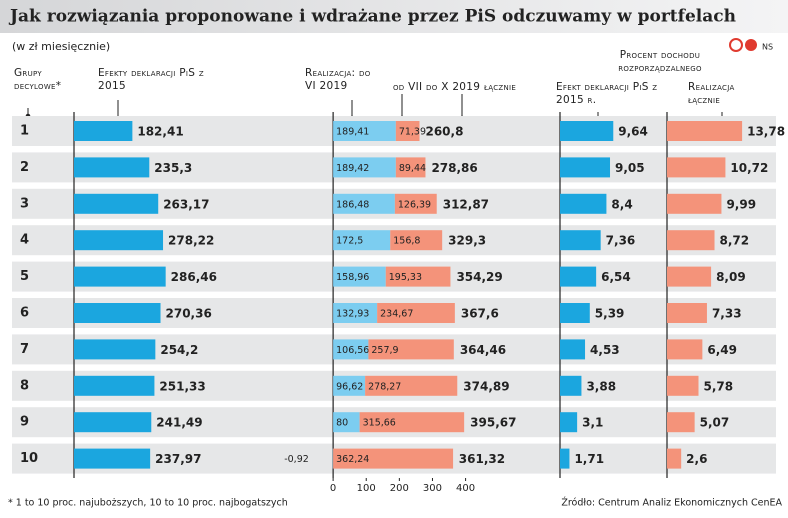  What do you see at coordinates (24, 313) in the screenshot?
I see `category-label: 6` at bounding box center [24, 313].